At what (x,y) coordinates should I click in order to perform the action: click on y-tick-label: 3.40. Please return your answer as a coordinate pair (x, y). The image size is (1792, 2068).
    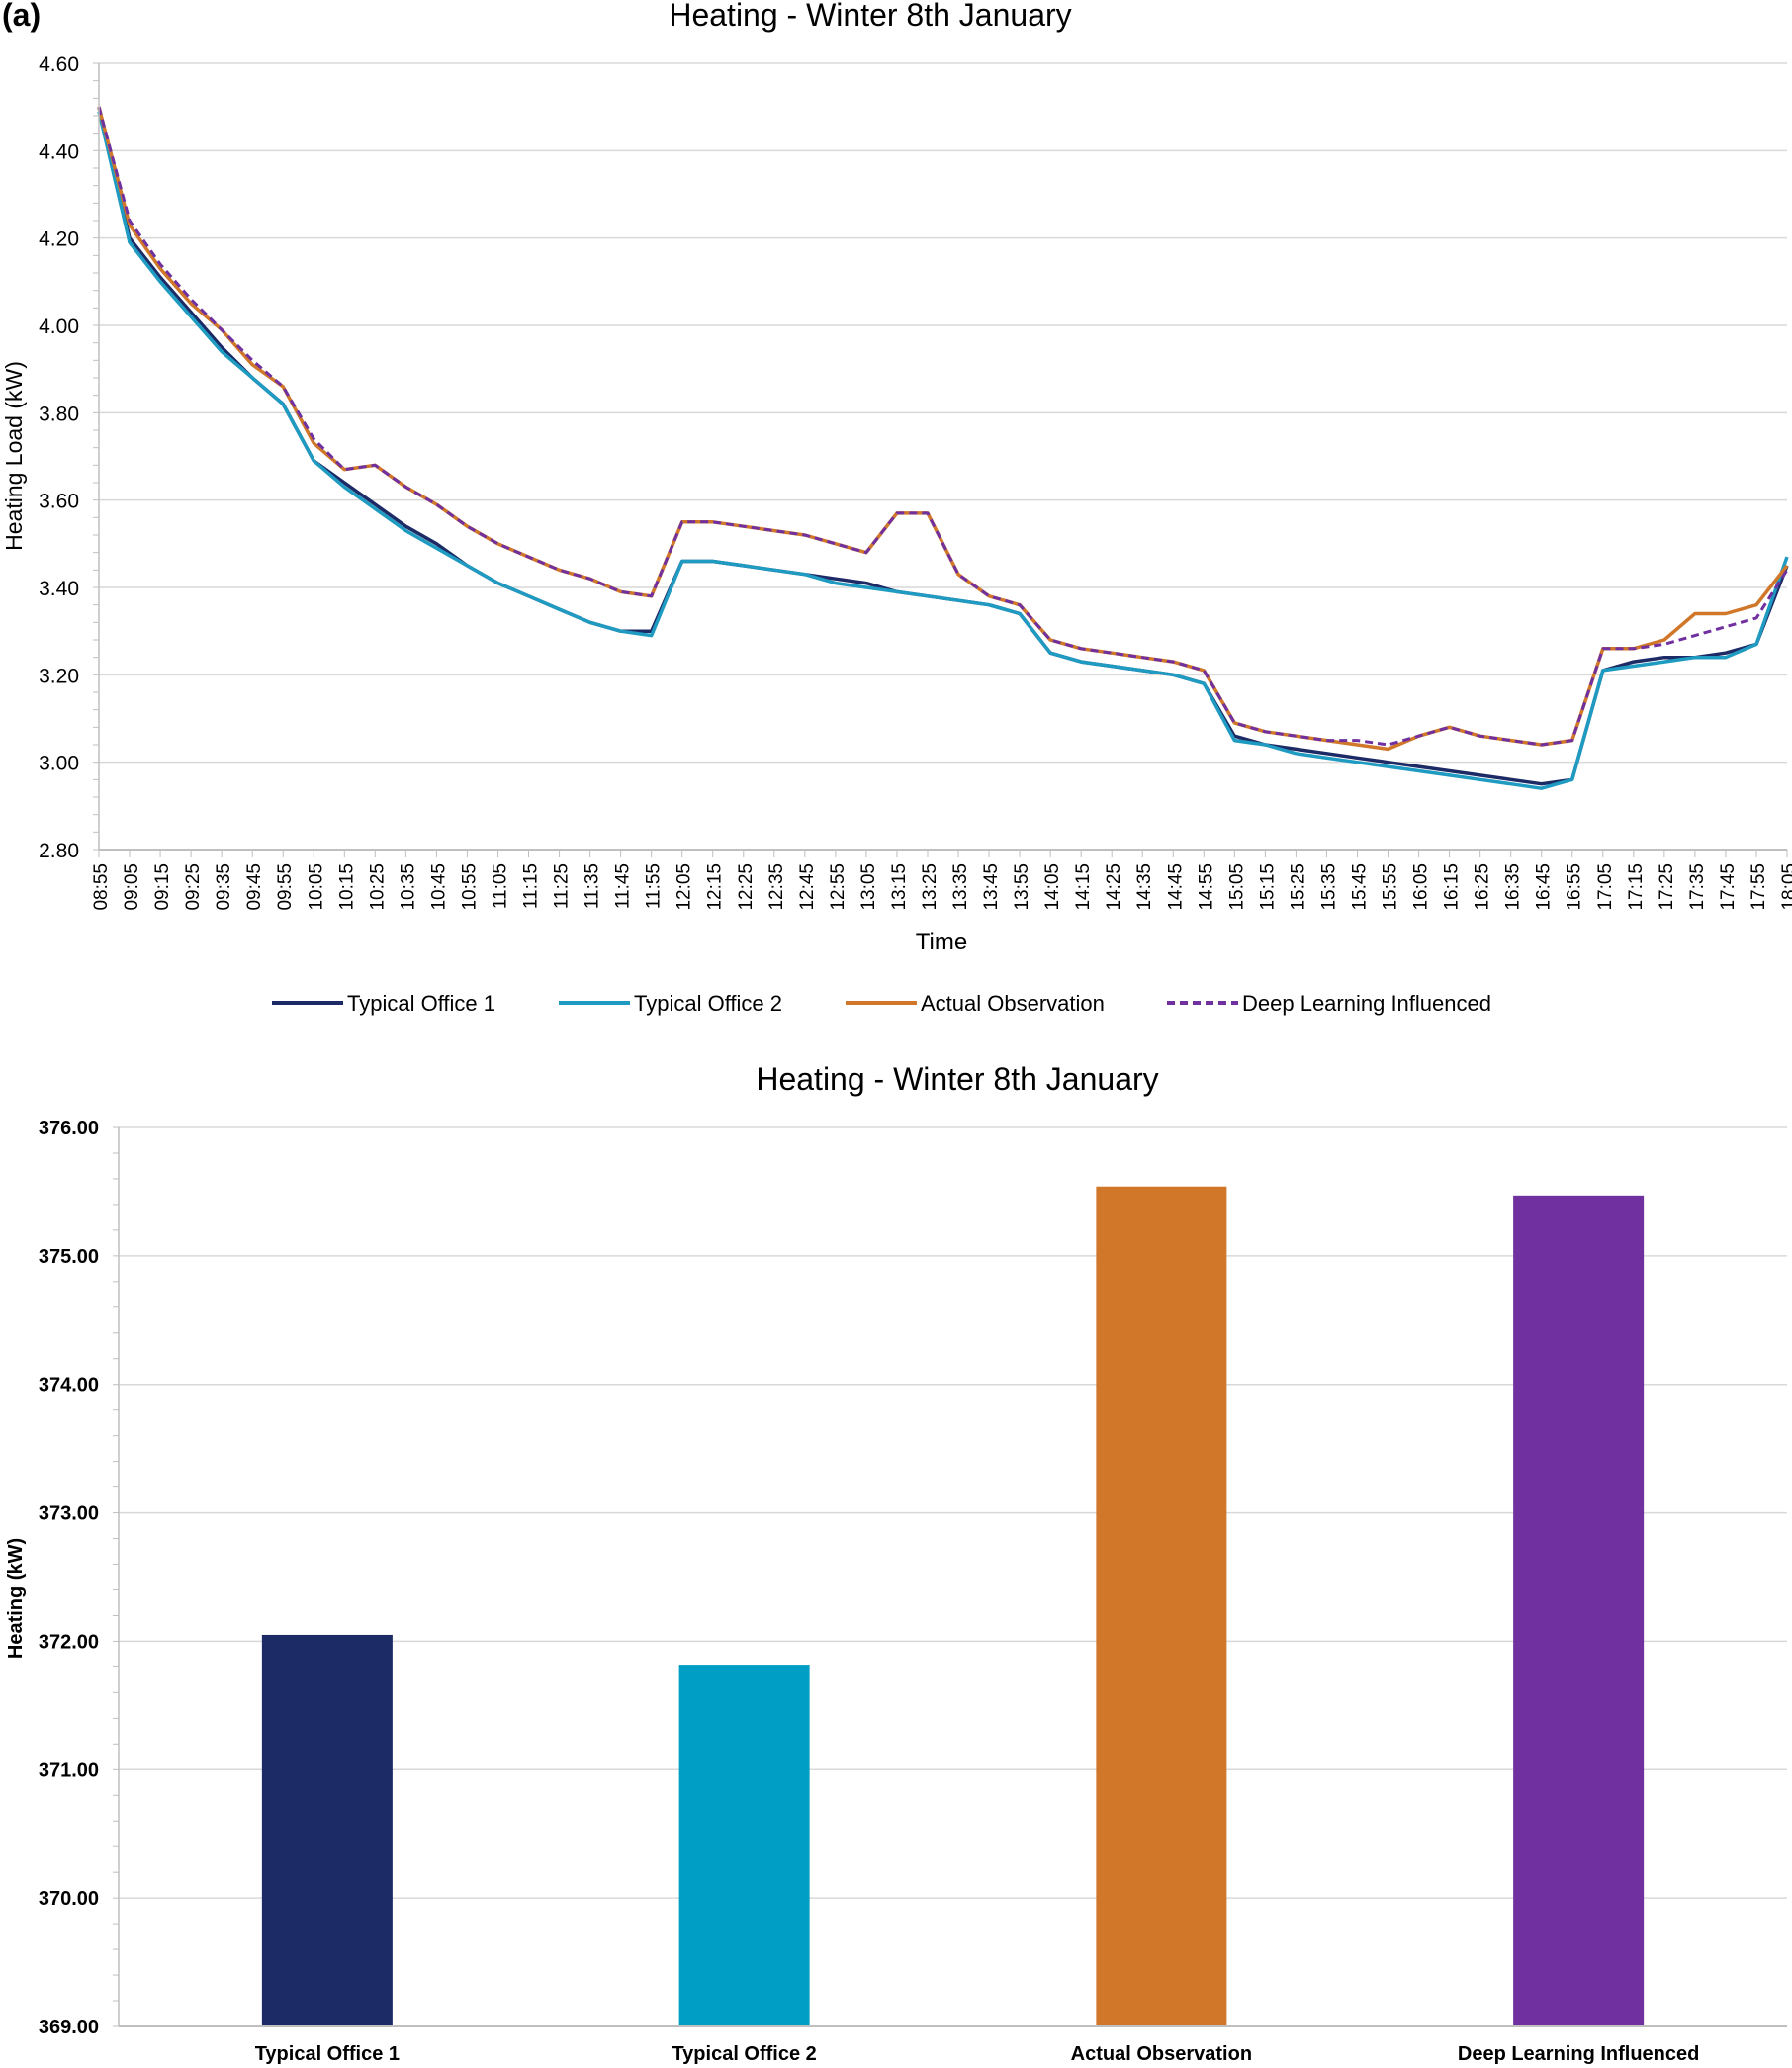
    Looking at the image, I should click on (59, 589).